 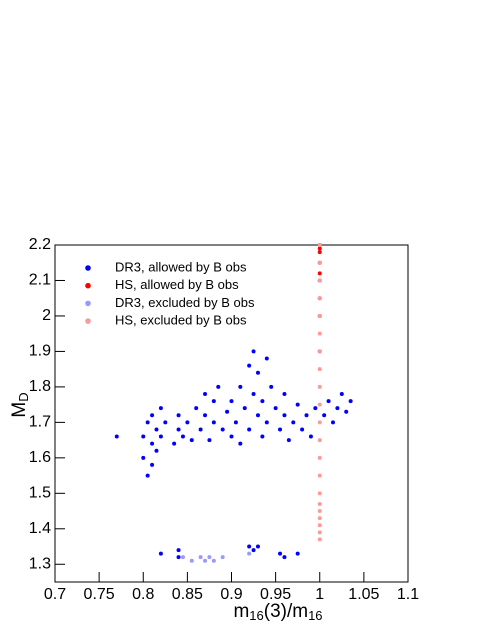 What do you see at coordinates (185, 302) in the screenshot?
I see `legend-label: DR3, excluded by B obs` at bounding box center [185, 302].